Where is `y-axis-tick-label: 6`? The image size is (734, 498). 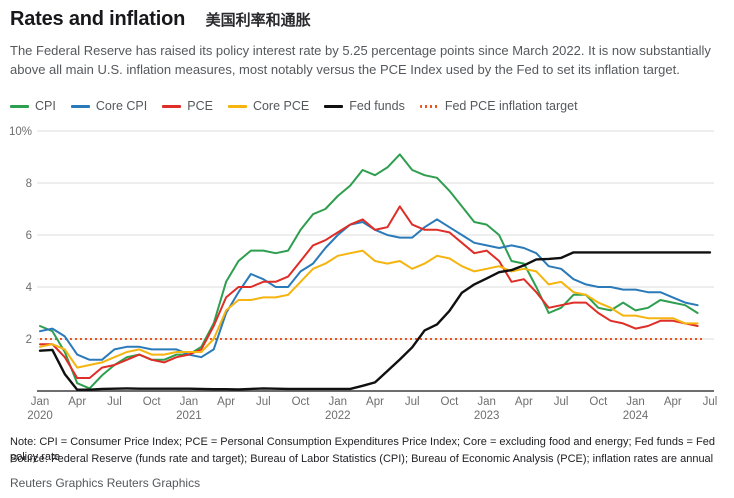
y-axis-tick-label: 6 is located at coordinates (29, 236).